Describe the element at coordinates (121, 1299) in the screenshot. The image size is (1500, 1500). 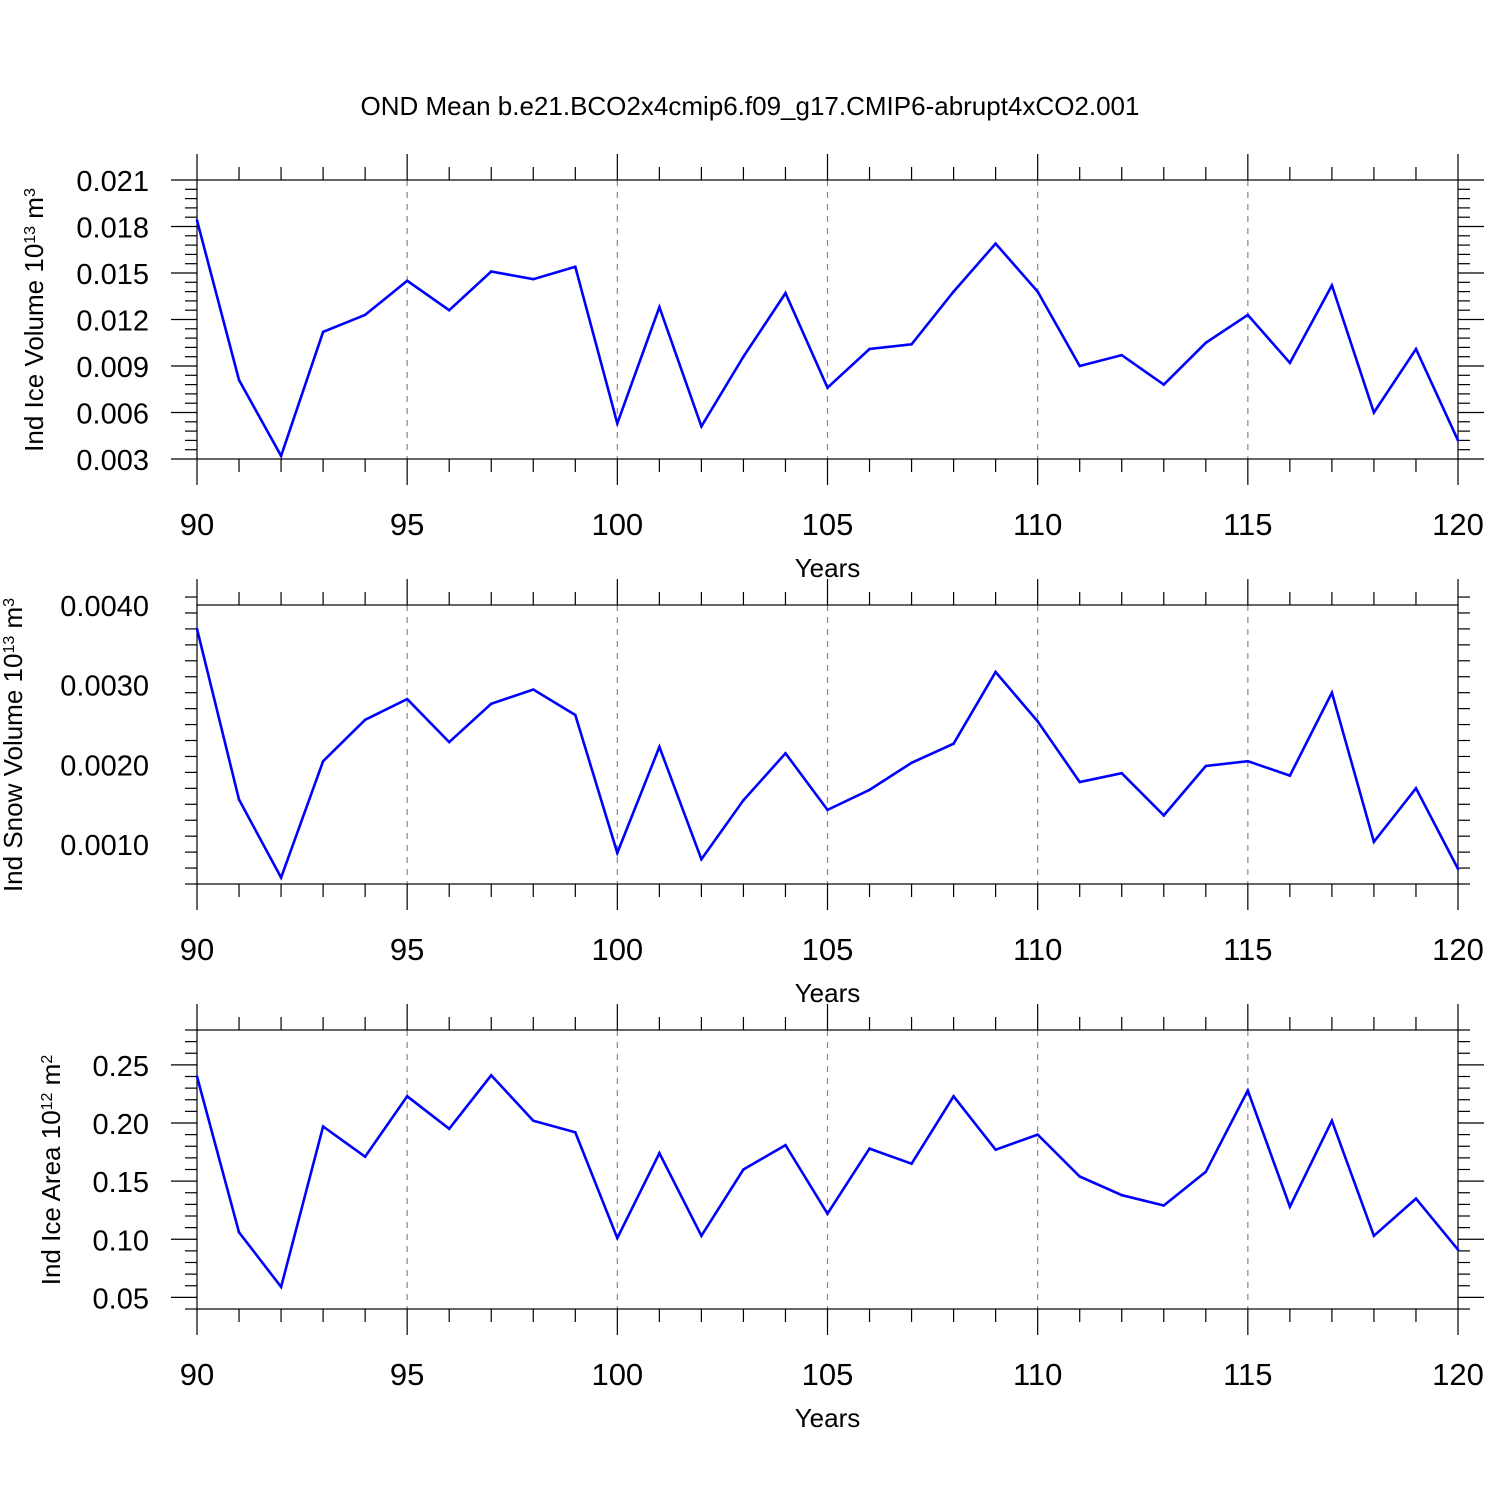
I see `y-tick-label: 0.05` at that location.